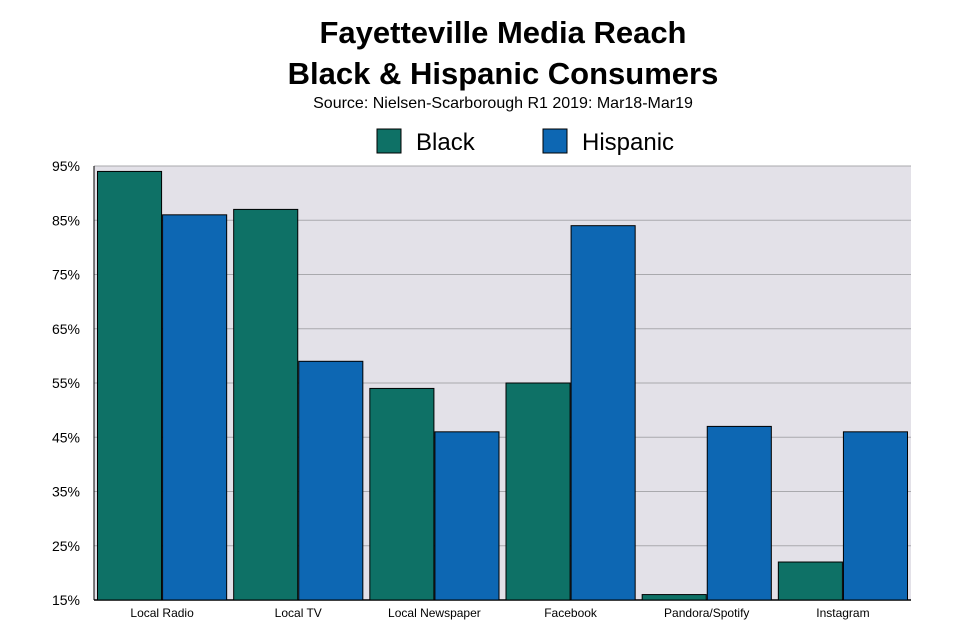  Describe the element at coordinates (162, 613) in the screenshot. I see `x-tick-label-0: Local Radio` at that location.